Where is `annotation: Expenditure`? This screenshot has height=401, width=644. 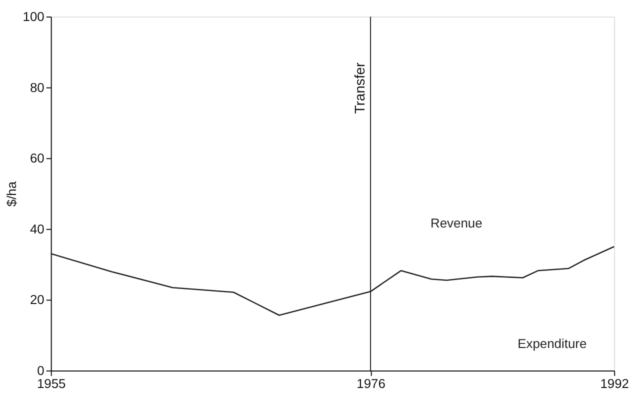
annotation: Expenditure is located at coordinates (552, 343).